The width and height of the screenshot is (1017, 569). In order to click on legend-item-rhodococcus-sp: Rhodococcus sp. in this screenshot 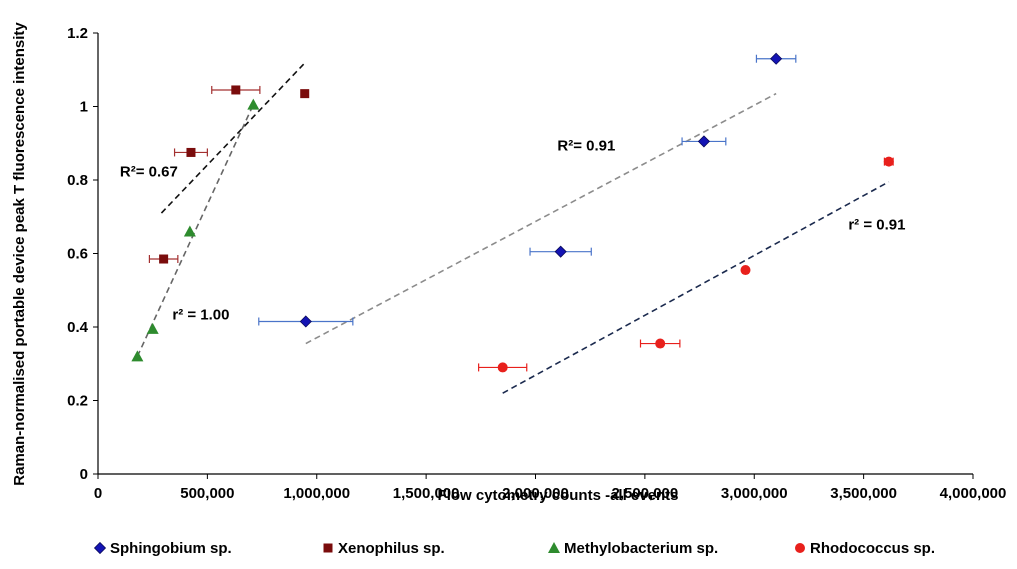, I will do `click(865, 548)`.